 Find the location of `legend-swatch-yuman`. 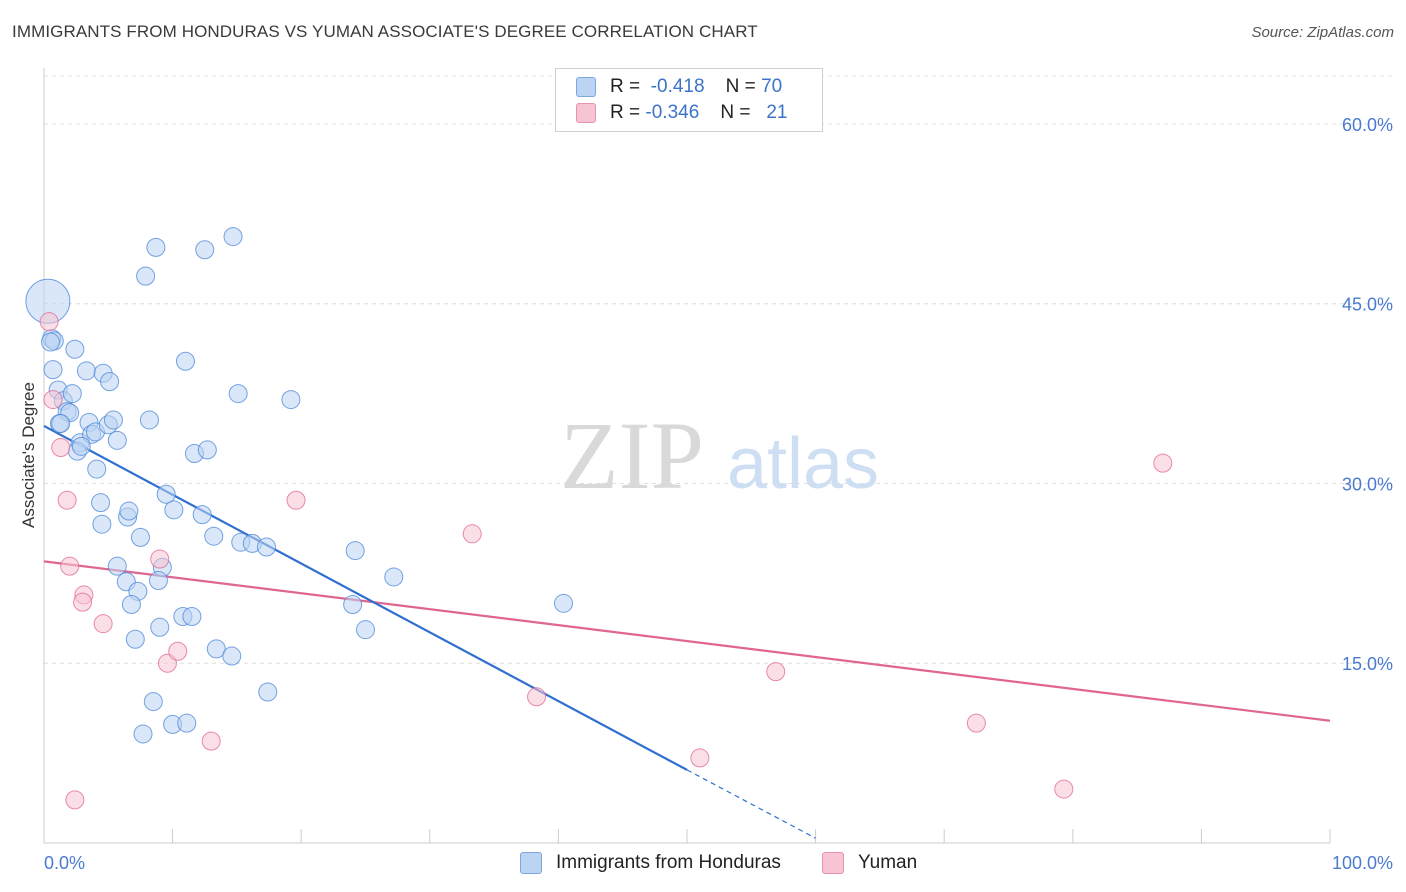

legend-swatch-yuman is located at coordinates (586, 113).